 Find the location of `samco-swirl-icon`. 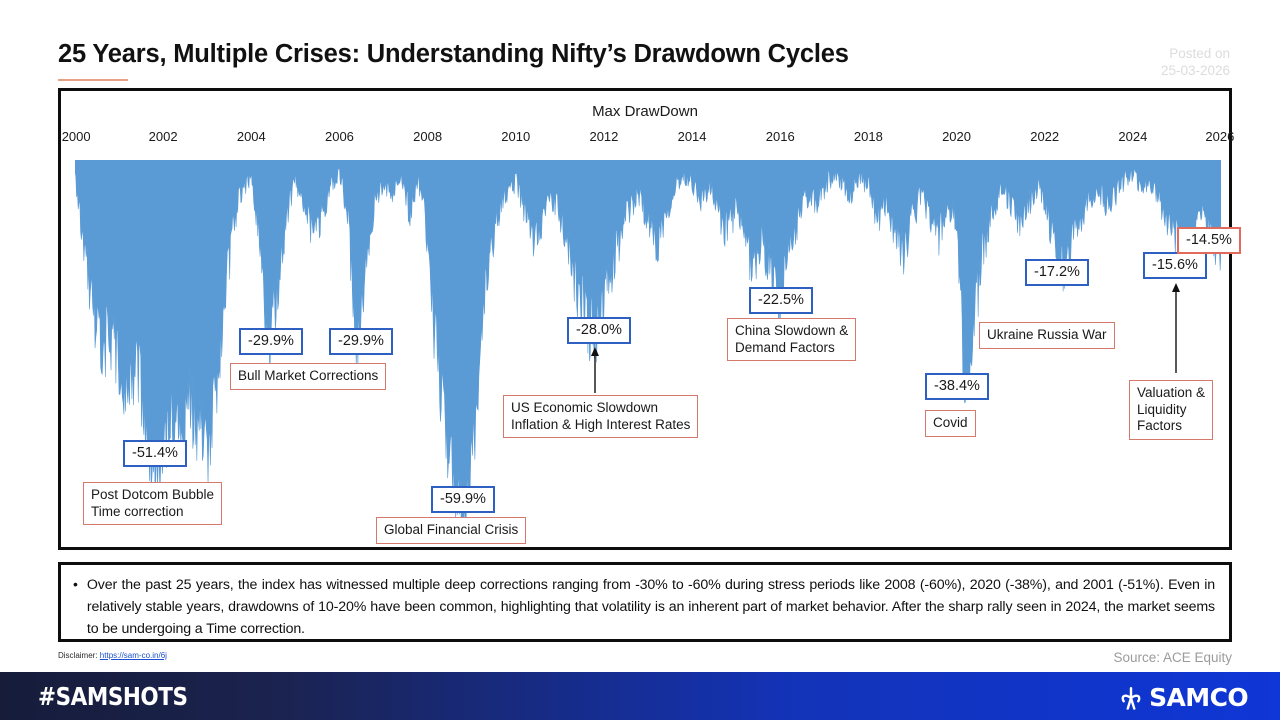

samco-swirl-icon is located at coordinates (1131, 698).